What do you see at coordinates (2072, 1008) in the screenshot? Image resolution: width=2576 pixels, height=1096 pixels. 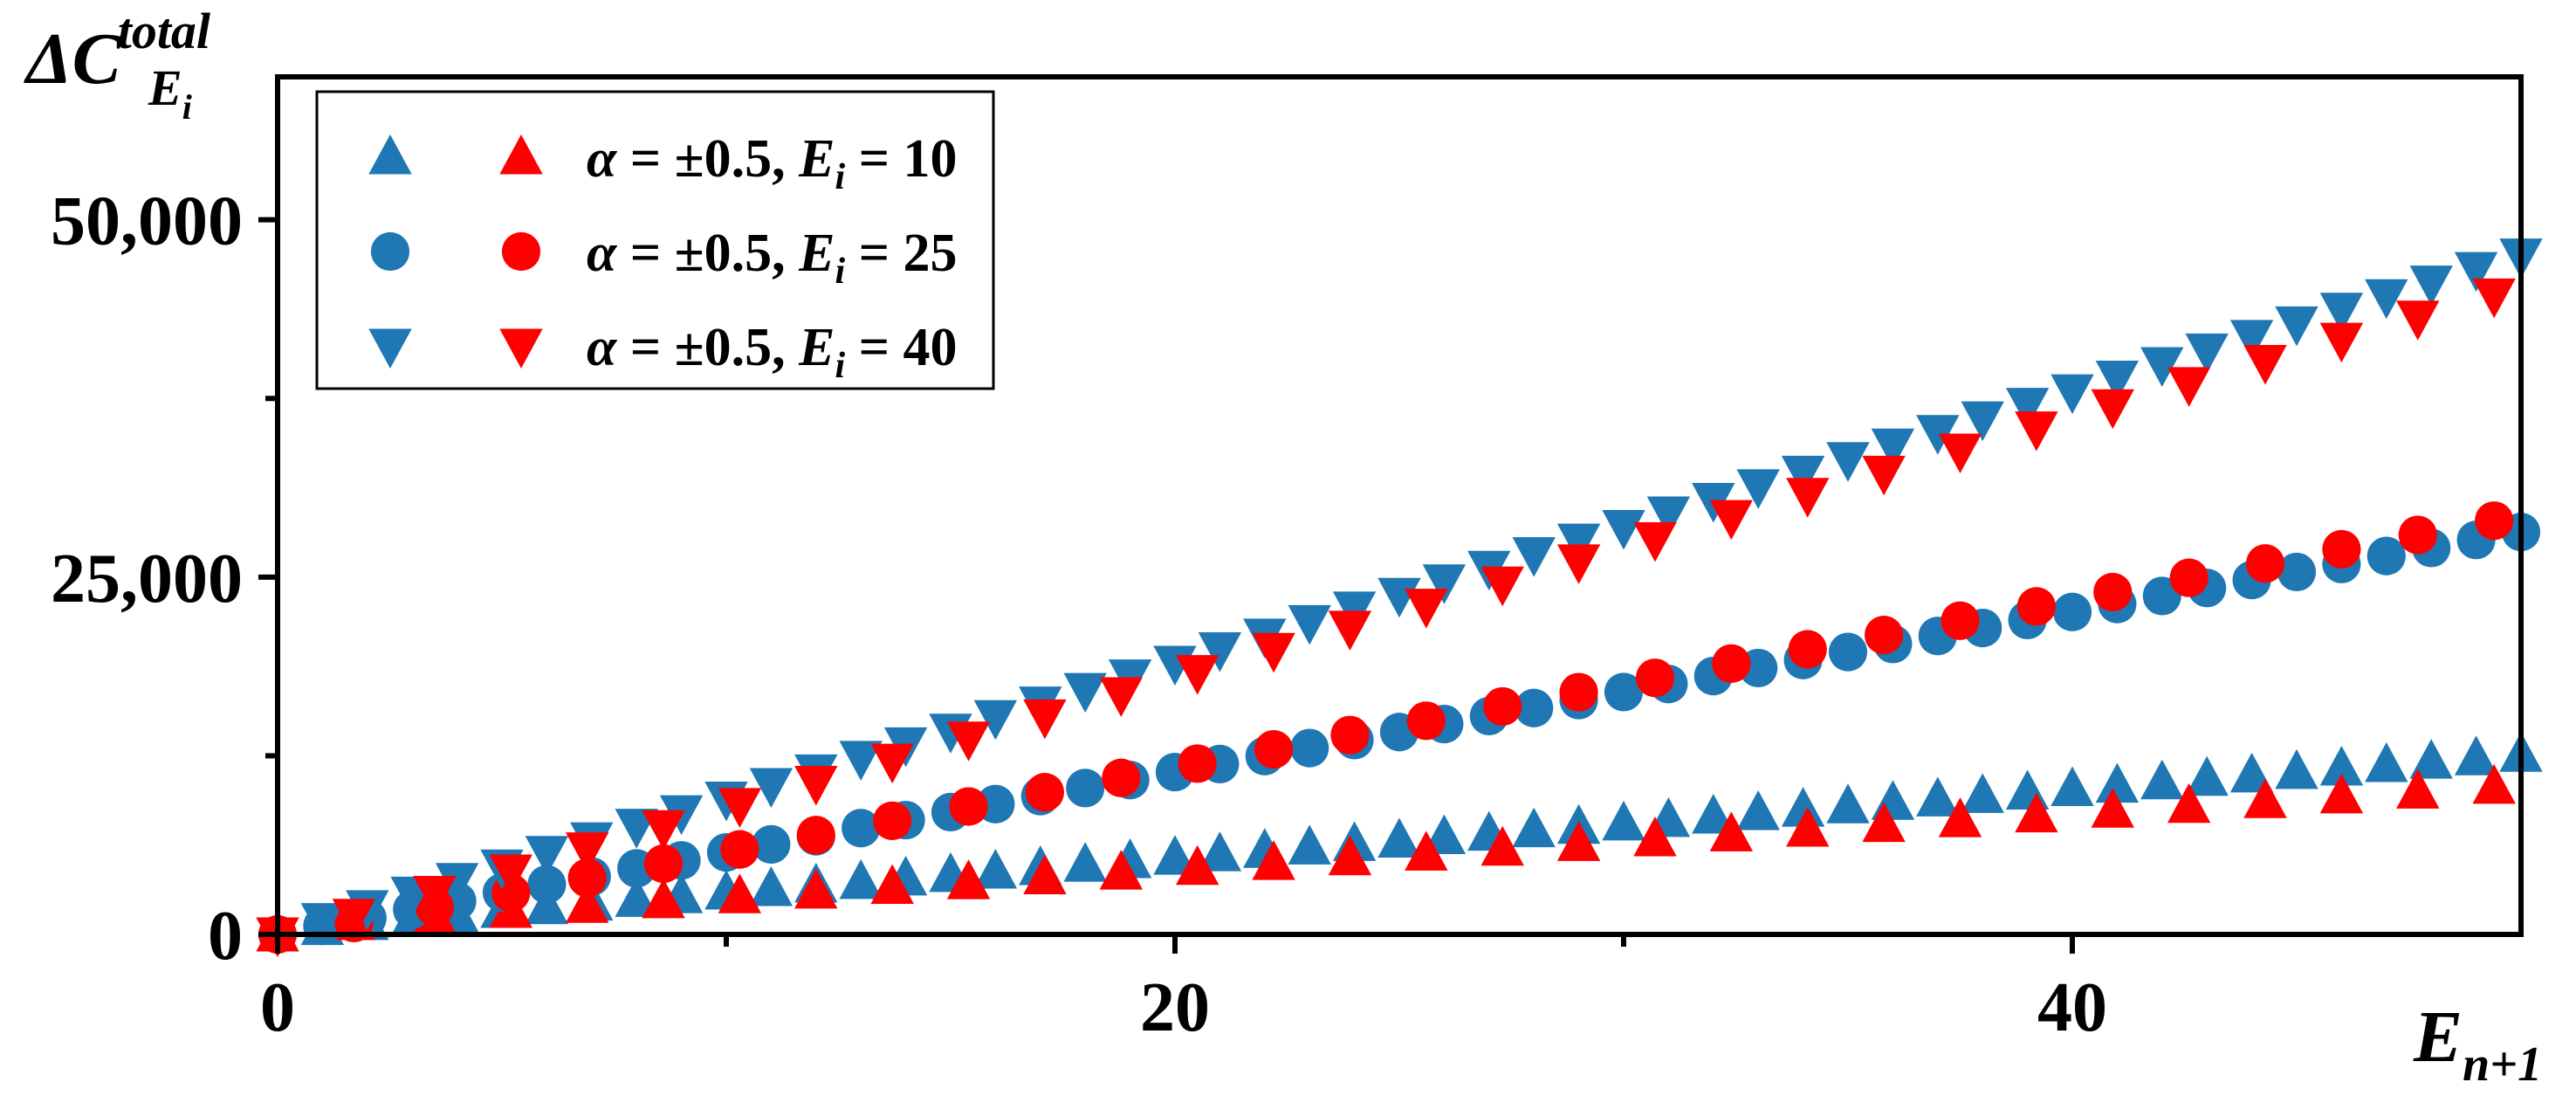 I see `x-tick-label: 40` at bounding box center [2072, 1008].